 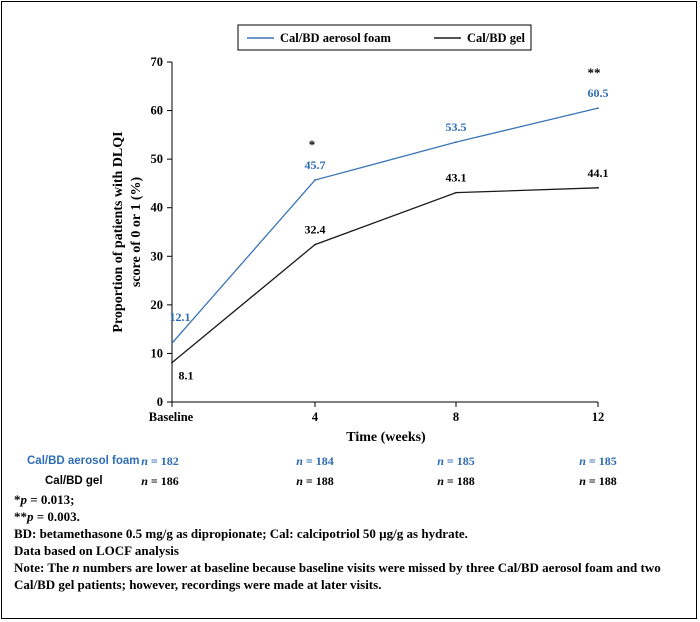 What do you see at coordinates (47, 516) in the screenshot?
I see `footnote-p2: **p = 0.003.` at bounding box center [47, 516].